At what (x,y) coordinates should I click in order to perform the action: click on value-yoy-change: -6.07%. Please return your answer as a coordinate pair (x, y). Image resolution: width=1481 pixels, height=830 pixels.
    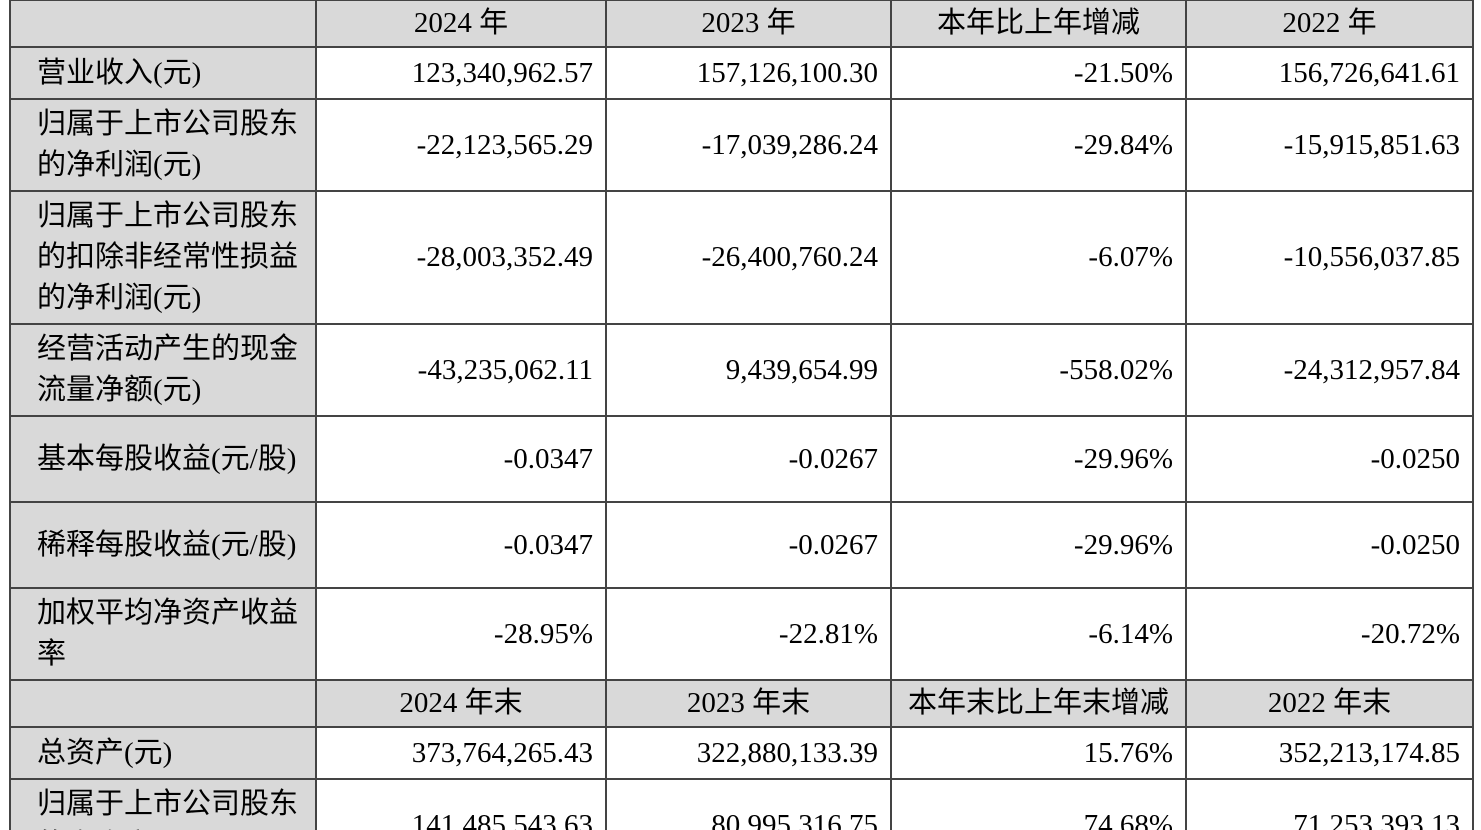
    Looking at the image, I should click on (1038, 257).